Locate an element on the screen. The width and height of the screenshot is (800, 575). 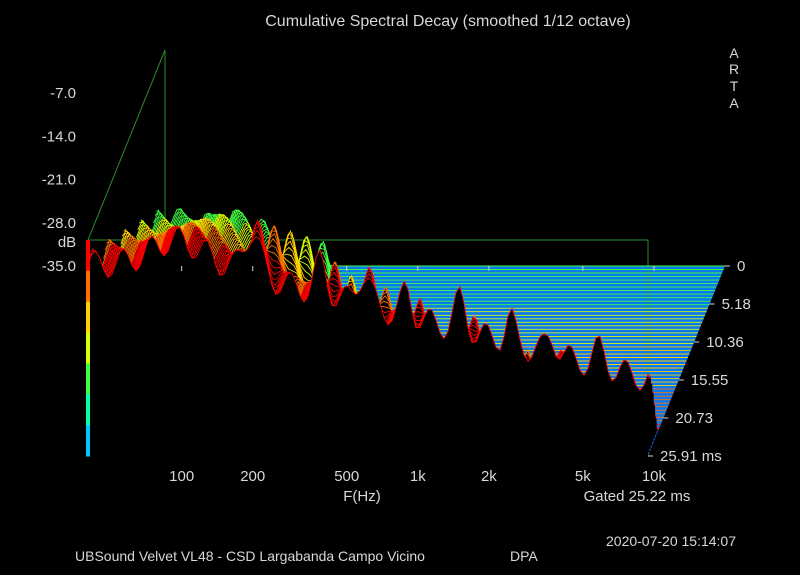
z-tick-label: 5.18 is located at coordinates (736, 304).